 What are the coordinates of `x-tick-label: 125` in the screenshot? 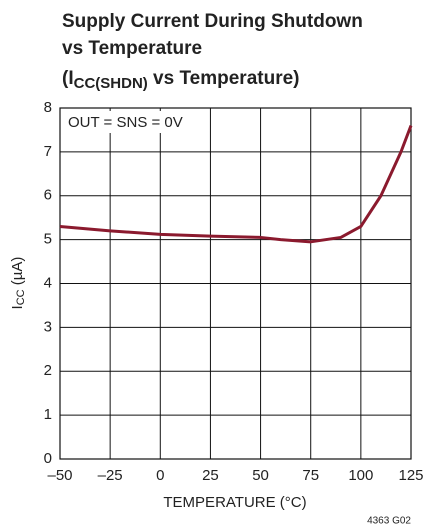 It's located at (410, 475).